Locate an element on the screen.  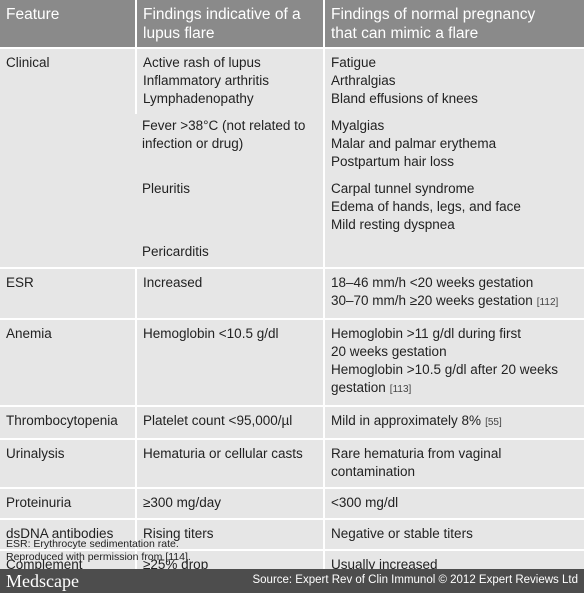
findings-cell: ≥300 mg/day is located at coordinates (229, 503).